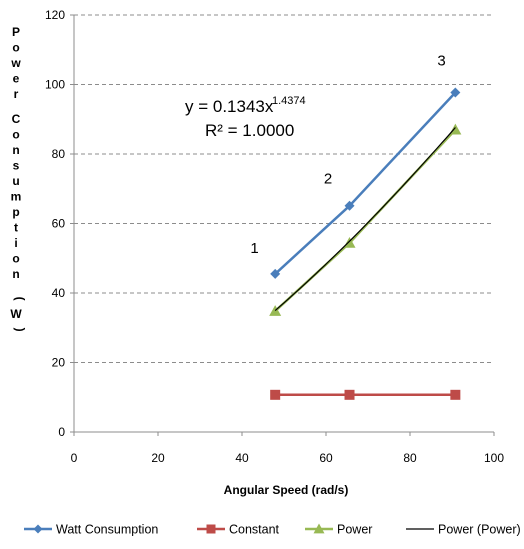  Describe the element at coordinates (16, 314) in the screenshot. I see `y-axis-label-char: W` at that location.